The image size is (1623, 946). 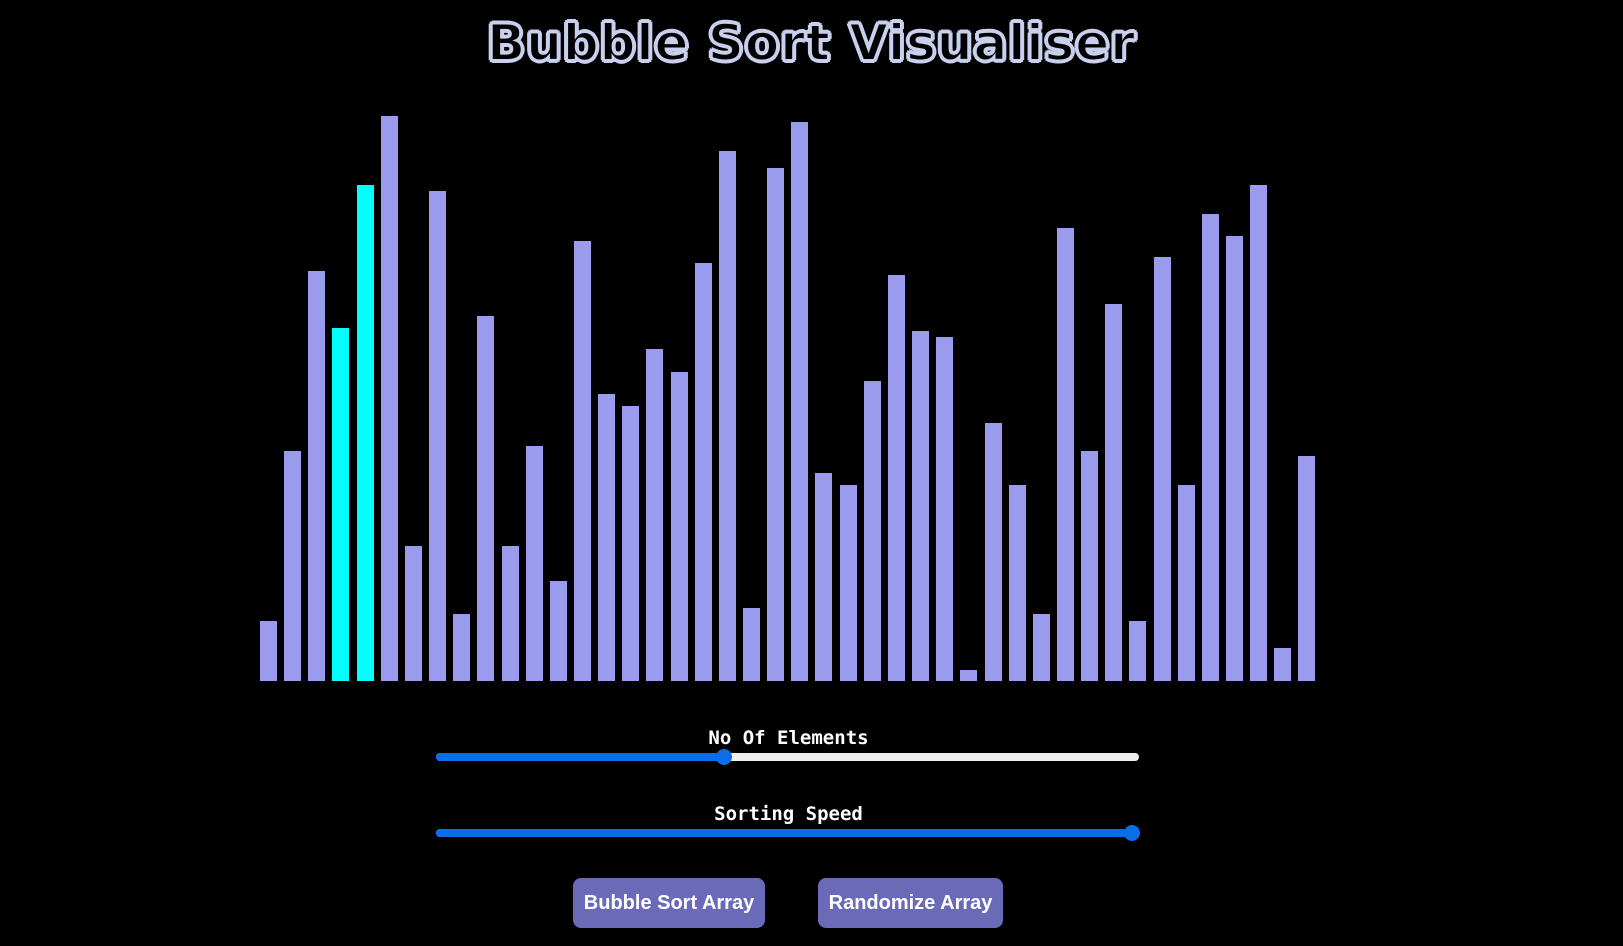 I want to click on speed-slider-thumb, so click(x=1131, y=833).